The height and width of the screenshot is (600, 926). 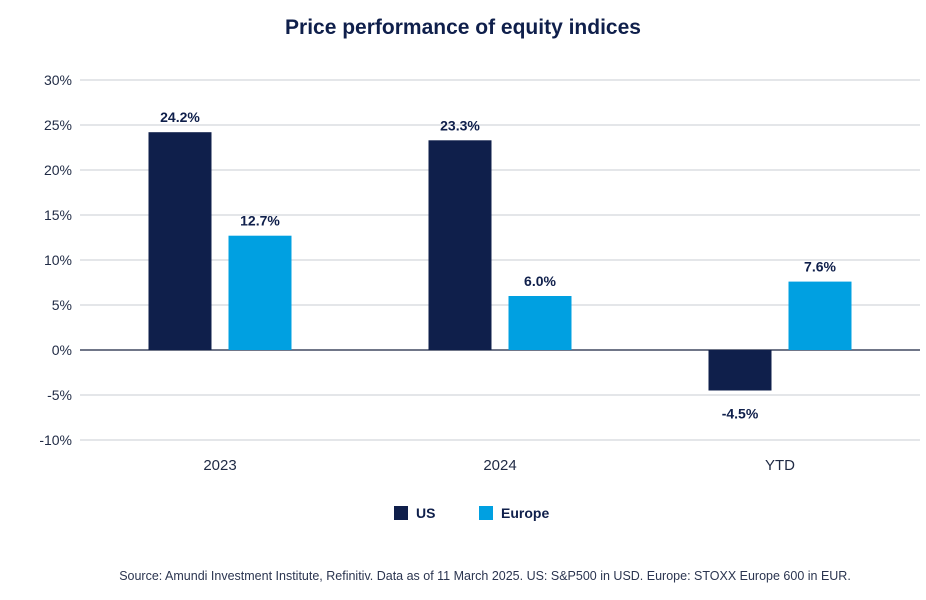 What do you see at coordinates (260, 221) in the screenshot?
I see `data-label: 12.7%` at bounding box center [260, 221].